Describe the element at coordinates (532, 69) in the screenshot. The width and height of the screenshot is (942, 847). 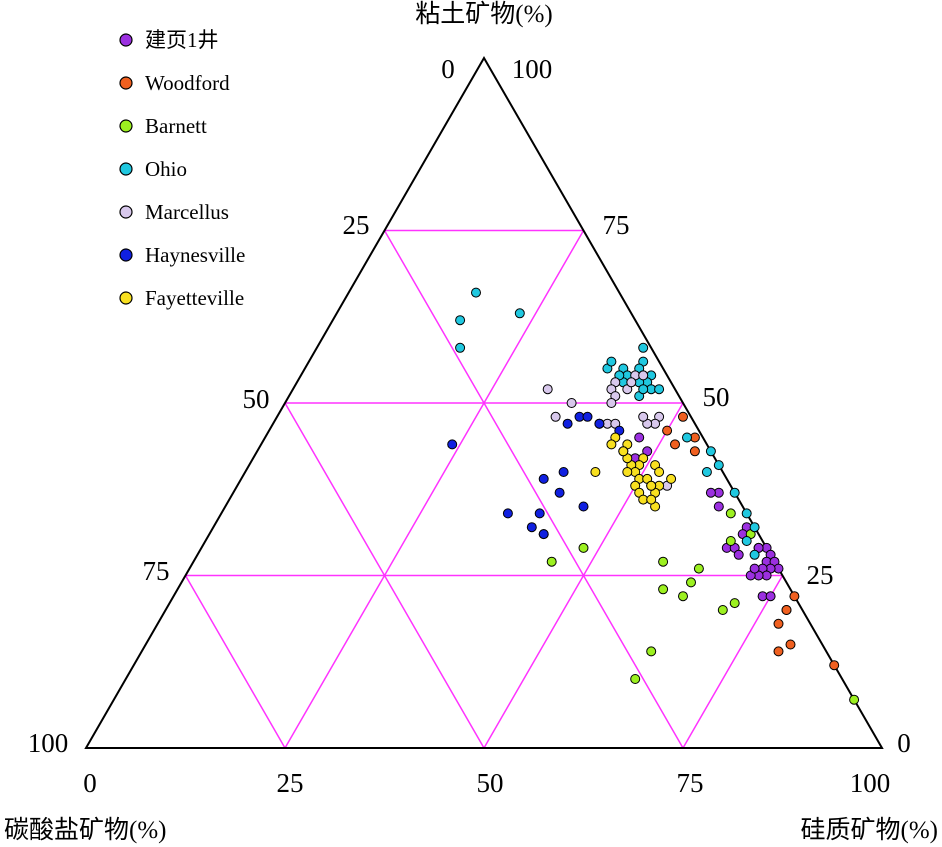
I see `tick-top-100: 100` at that location.